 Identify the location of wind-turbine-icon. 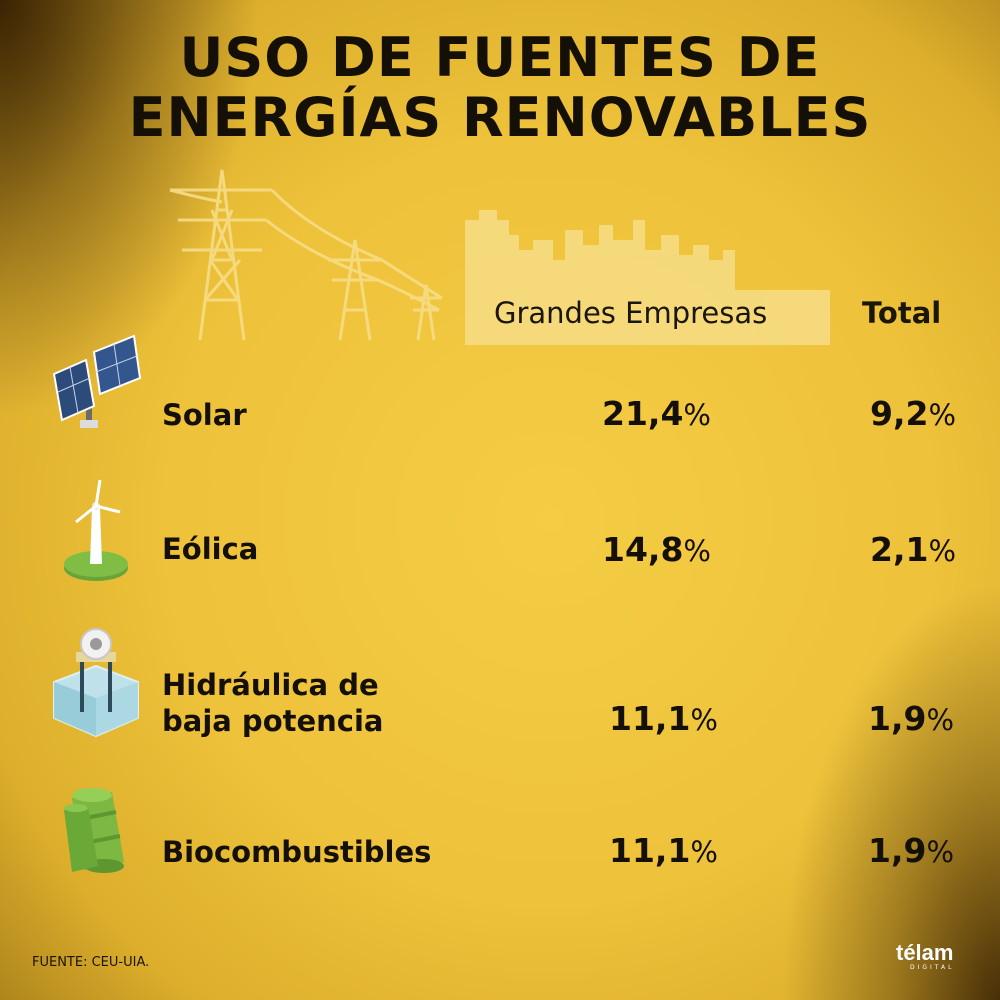
(96, 530).